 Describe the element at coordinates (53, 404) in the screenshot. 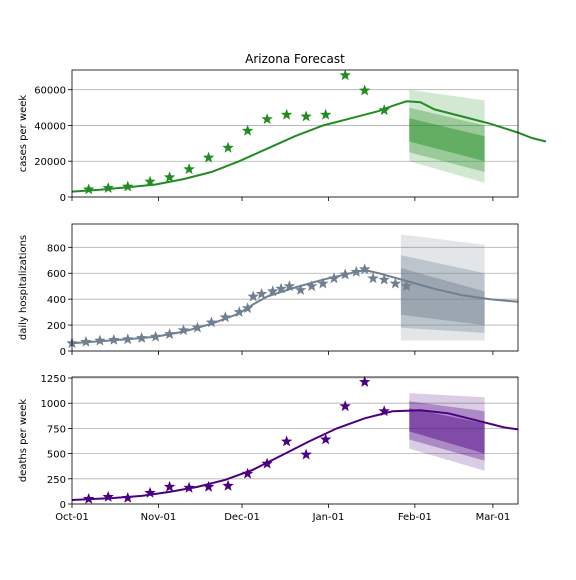

I see `y-tick-label: 1000` at that location.